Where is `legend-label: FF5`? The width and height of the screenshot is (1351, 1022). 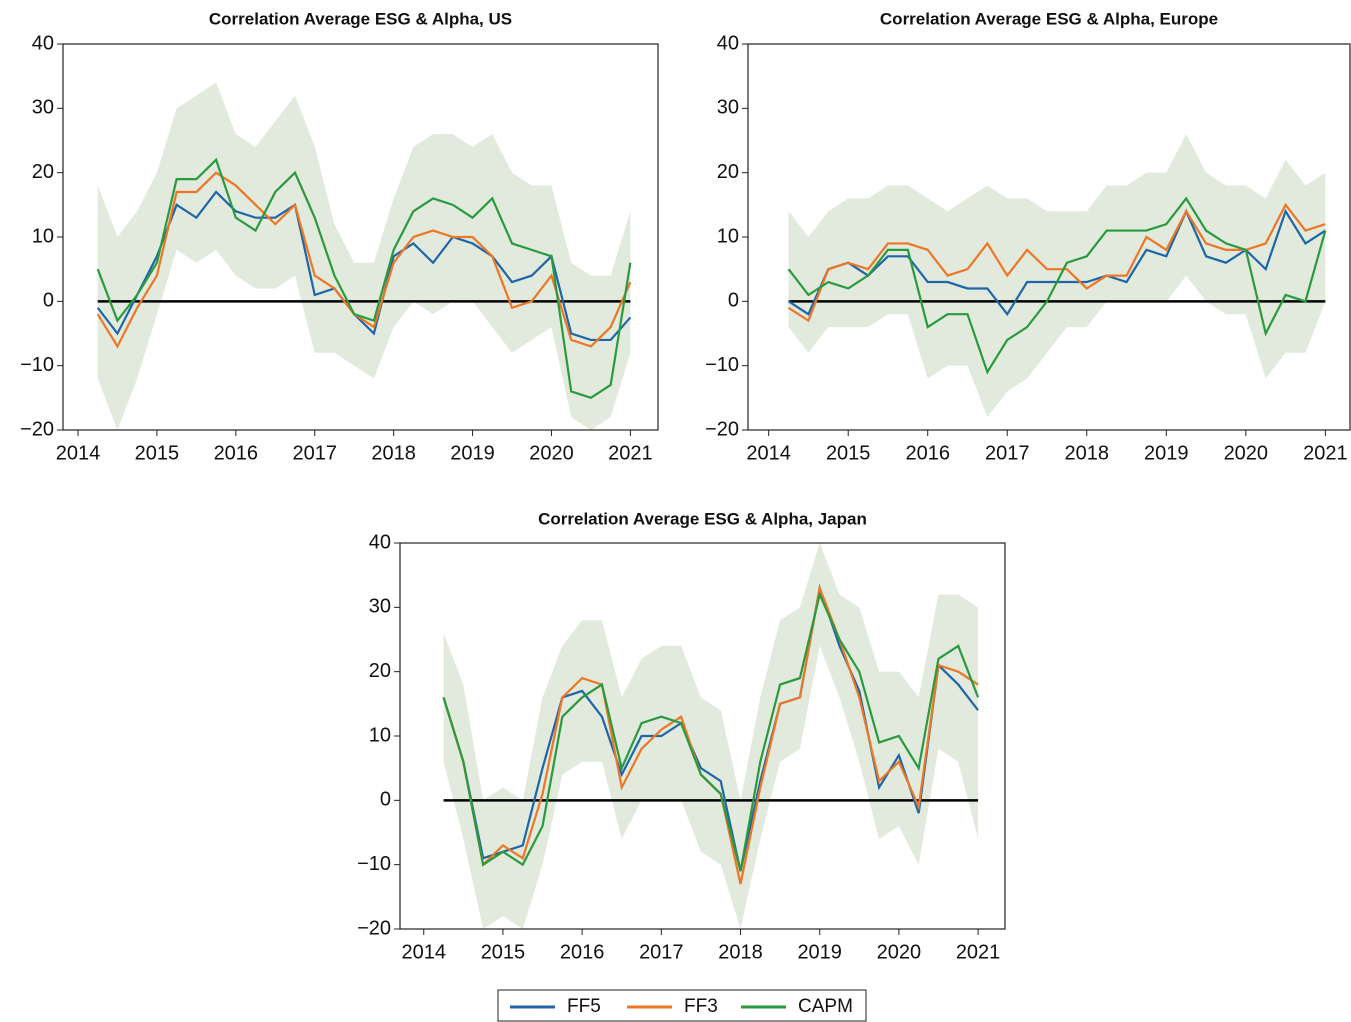 legend-label: FF5 is located at coordinates (584, 1006).